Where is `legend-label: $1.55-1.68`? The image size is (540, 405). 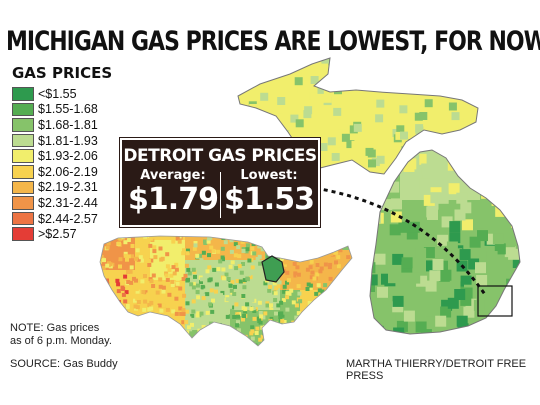
legend-label: $1.55-1.68 is located at coordinates (68, 109).